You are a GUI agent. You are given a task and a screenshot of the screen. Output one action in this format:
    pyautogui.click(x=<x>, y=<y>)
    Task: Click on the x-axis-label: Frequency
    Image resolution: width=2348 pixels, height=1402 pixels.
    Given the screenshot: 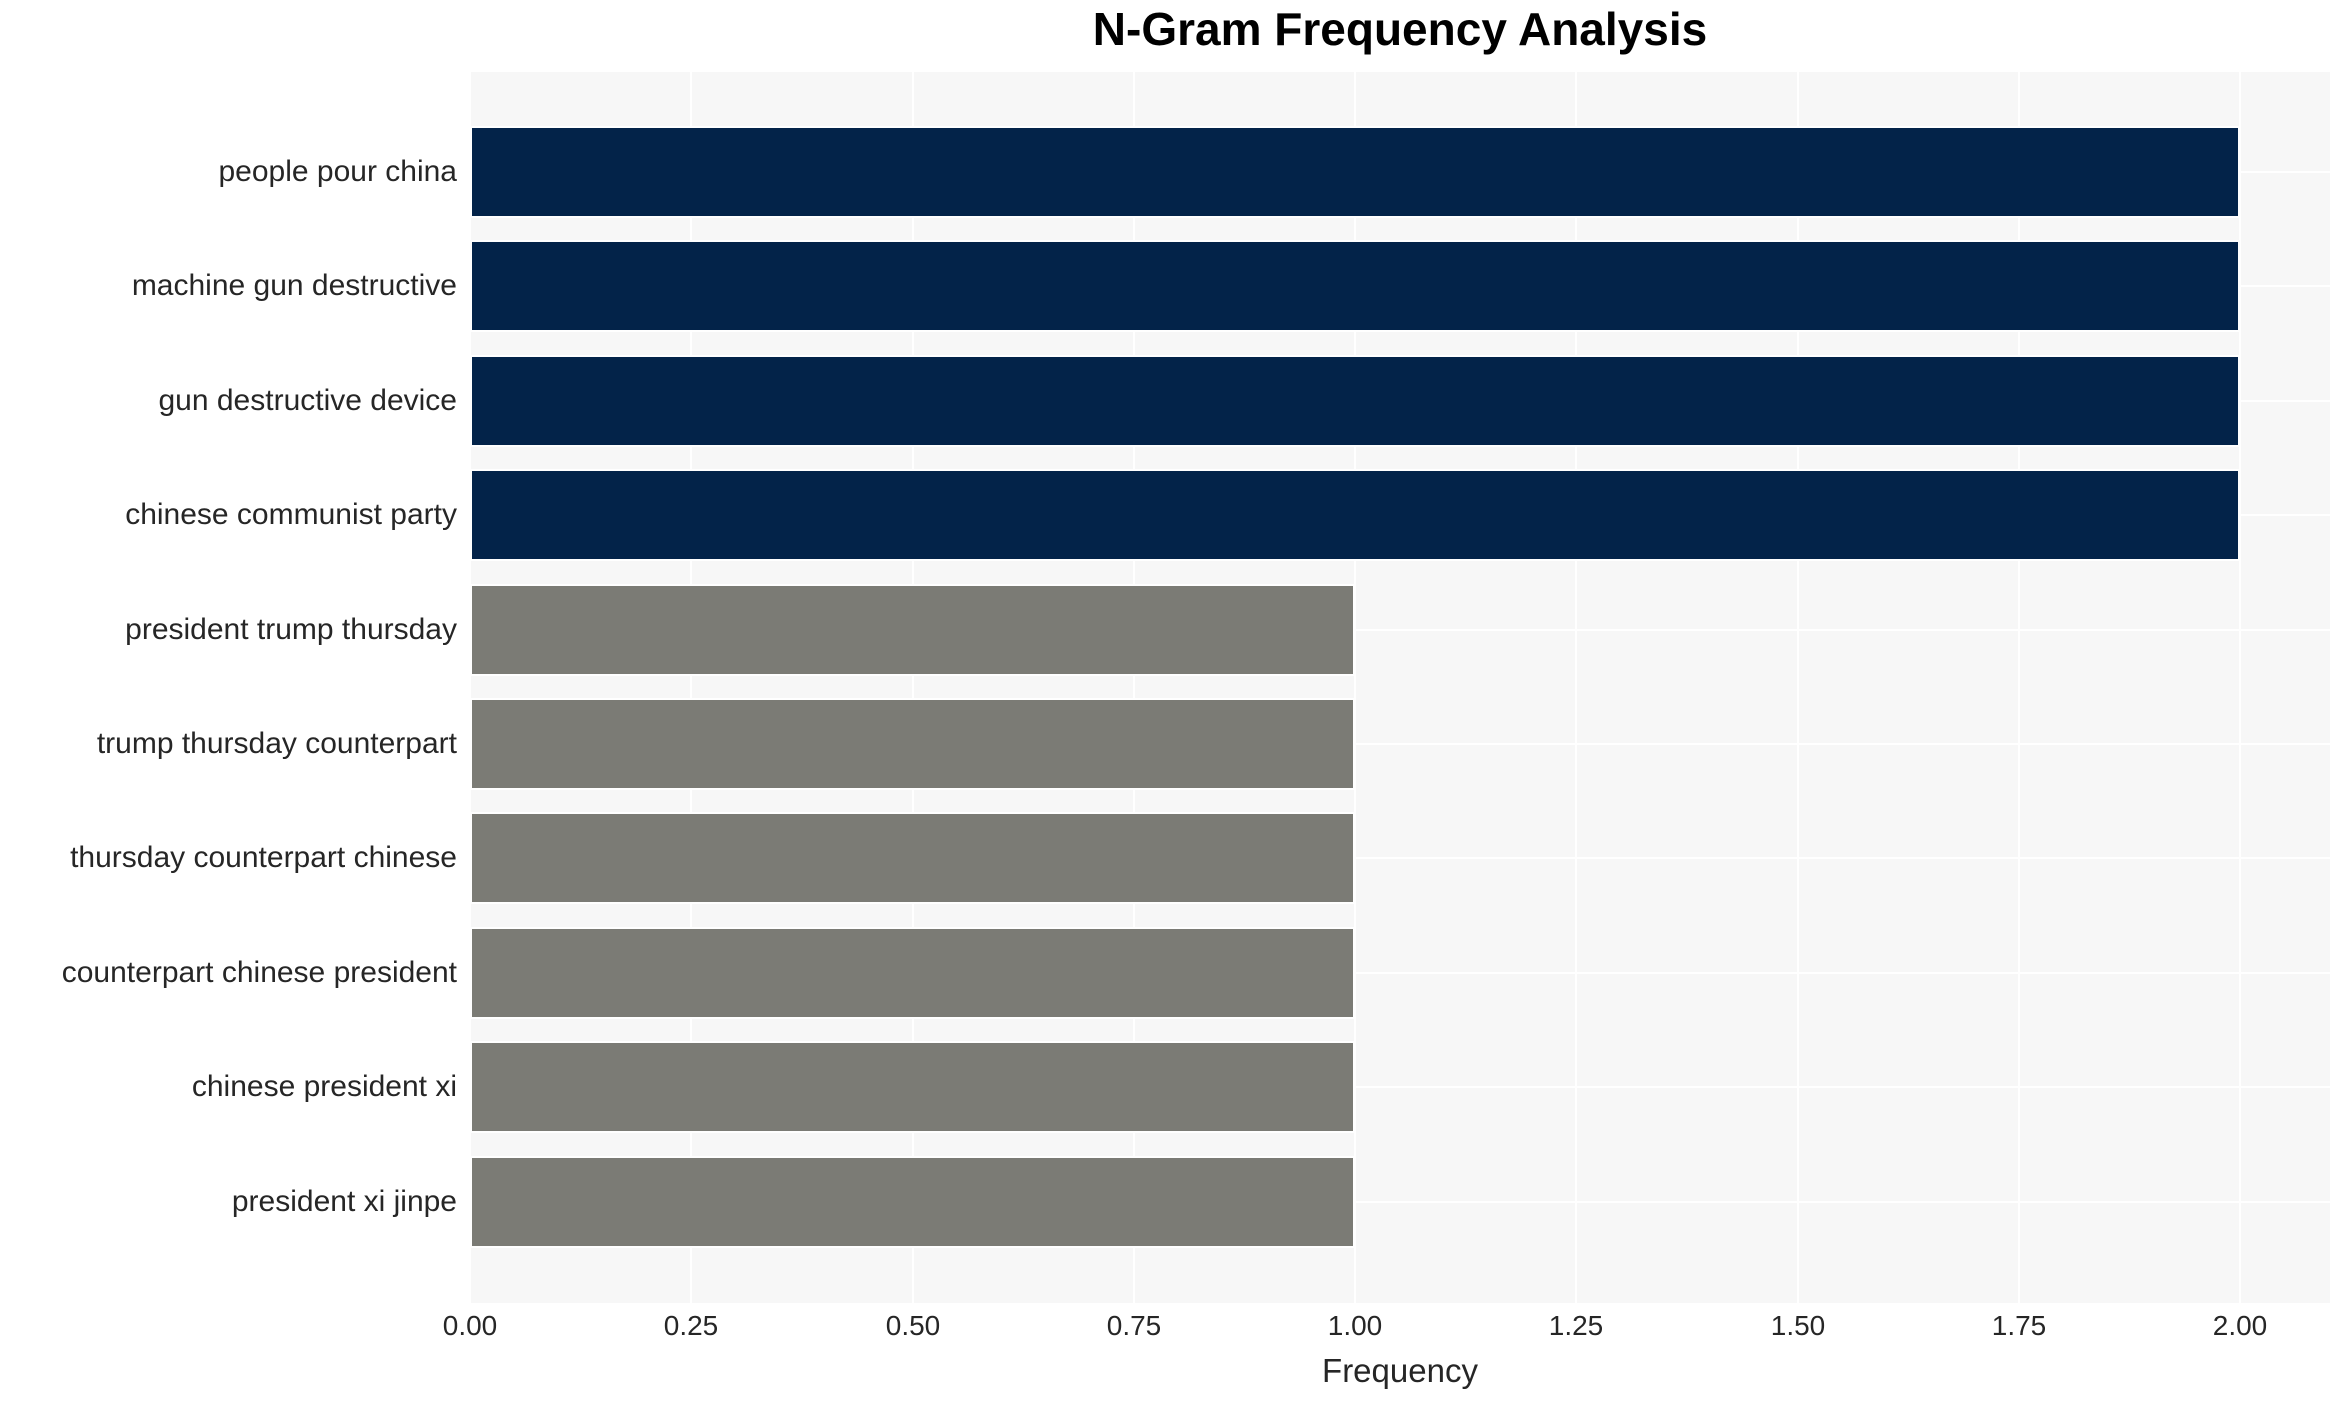 What is the action you would take?
    pyautogui.click(x=1400, y=1370)
    